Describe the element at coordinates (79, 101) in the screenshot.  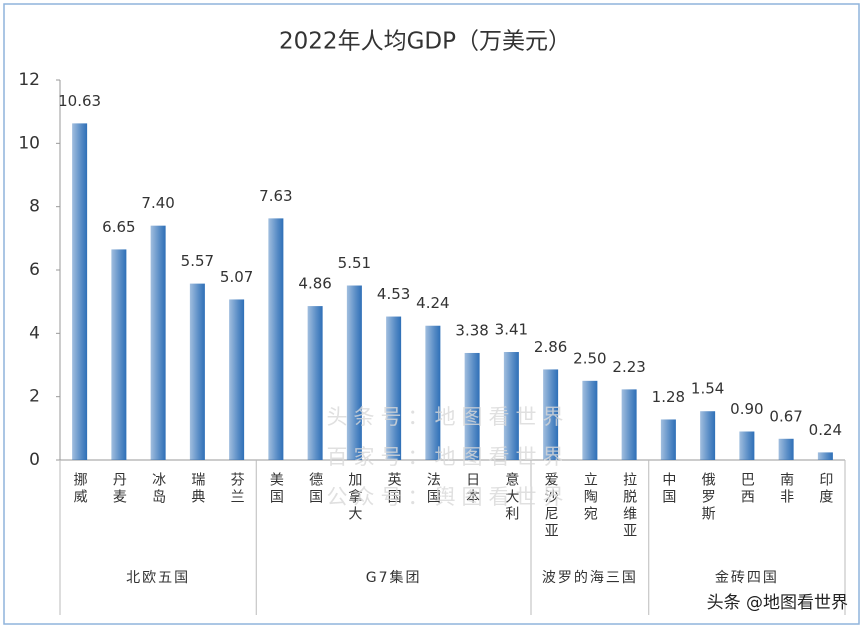
I see `value-label: 10.63` at that location.